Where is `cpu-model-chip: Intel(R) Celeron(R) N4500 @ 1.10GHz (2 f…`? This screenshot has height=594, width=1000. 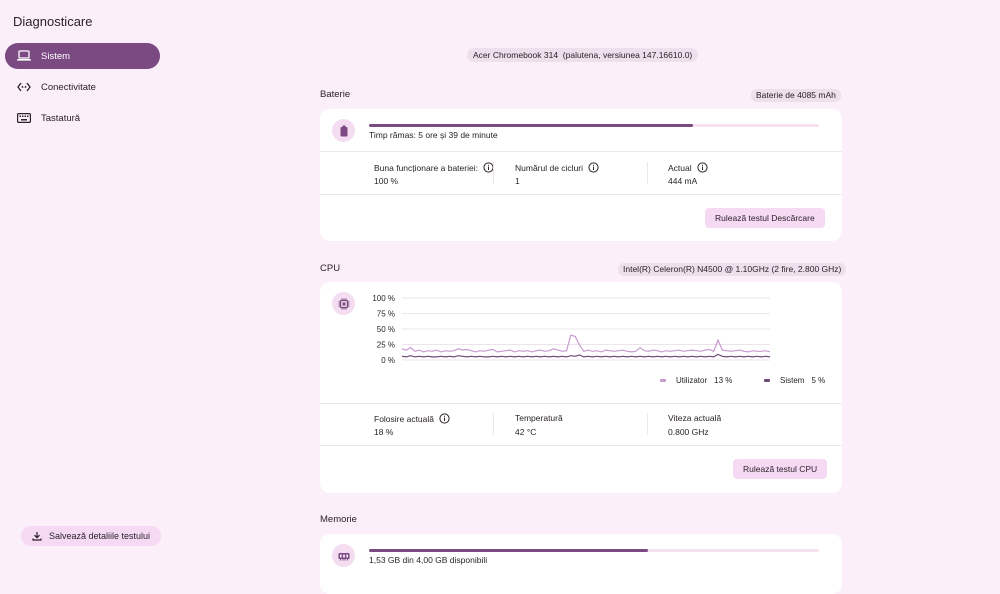 cpu-model-chip: Intel(R) Celeron(R) N4500 @ 1.10GHz (2 f… is located at coordinates (732, 269).